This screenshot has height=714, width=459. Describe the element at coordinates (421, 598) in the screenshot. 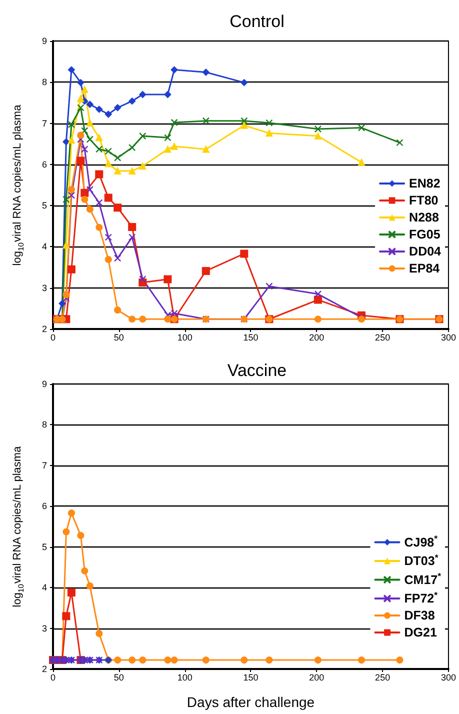

I see `legend-label: FP72*` at that location.